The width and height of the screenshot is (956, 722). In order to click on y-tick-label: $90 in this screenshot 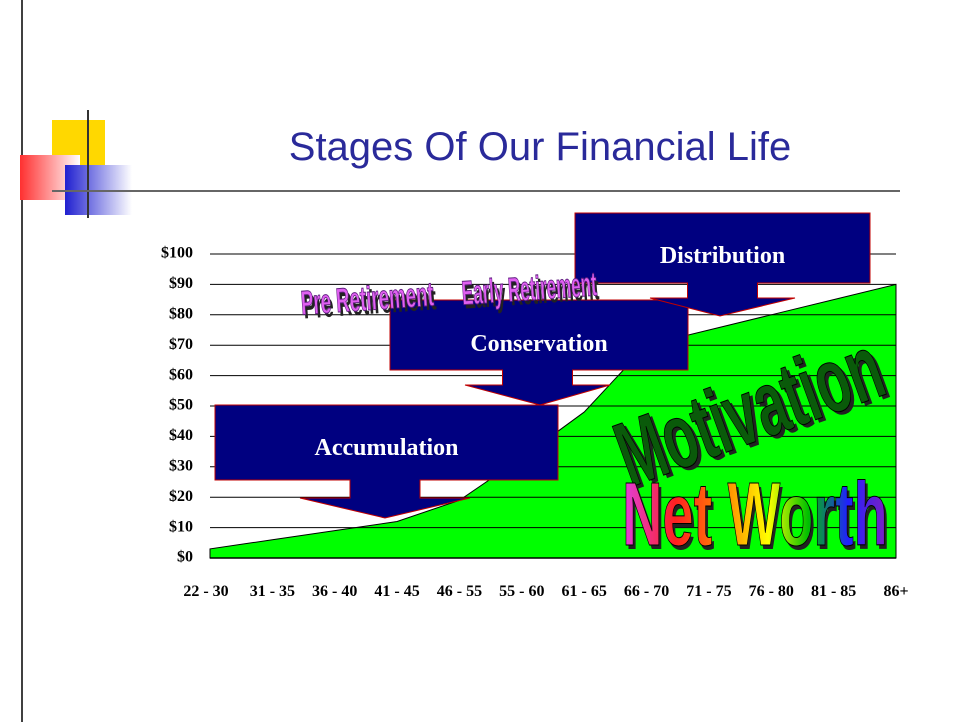, I will do `click(181, 283)`.